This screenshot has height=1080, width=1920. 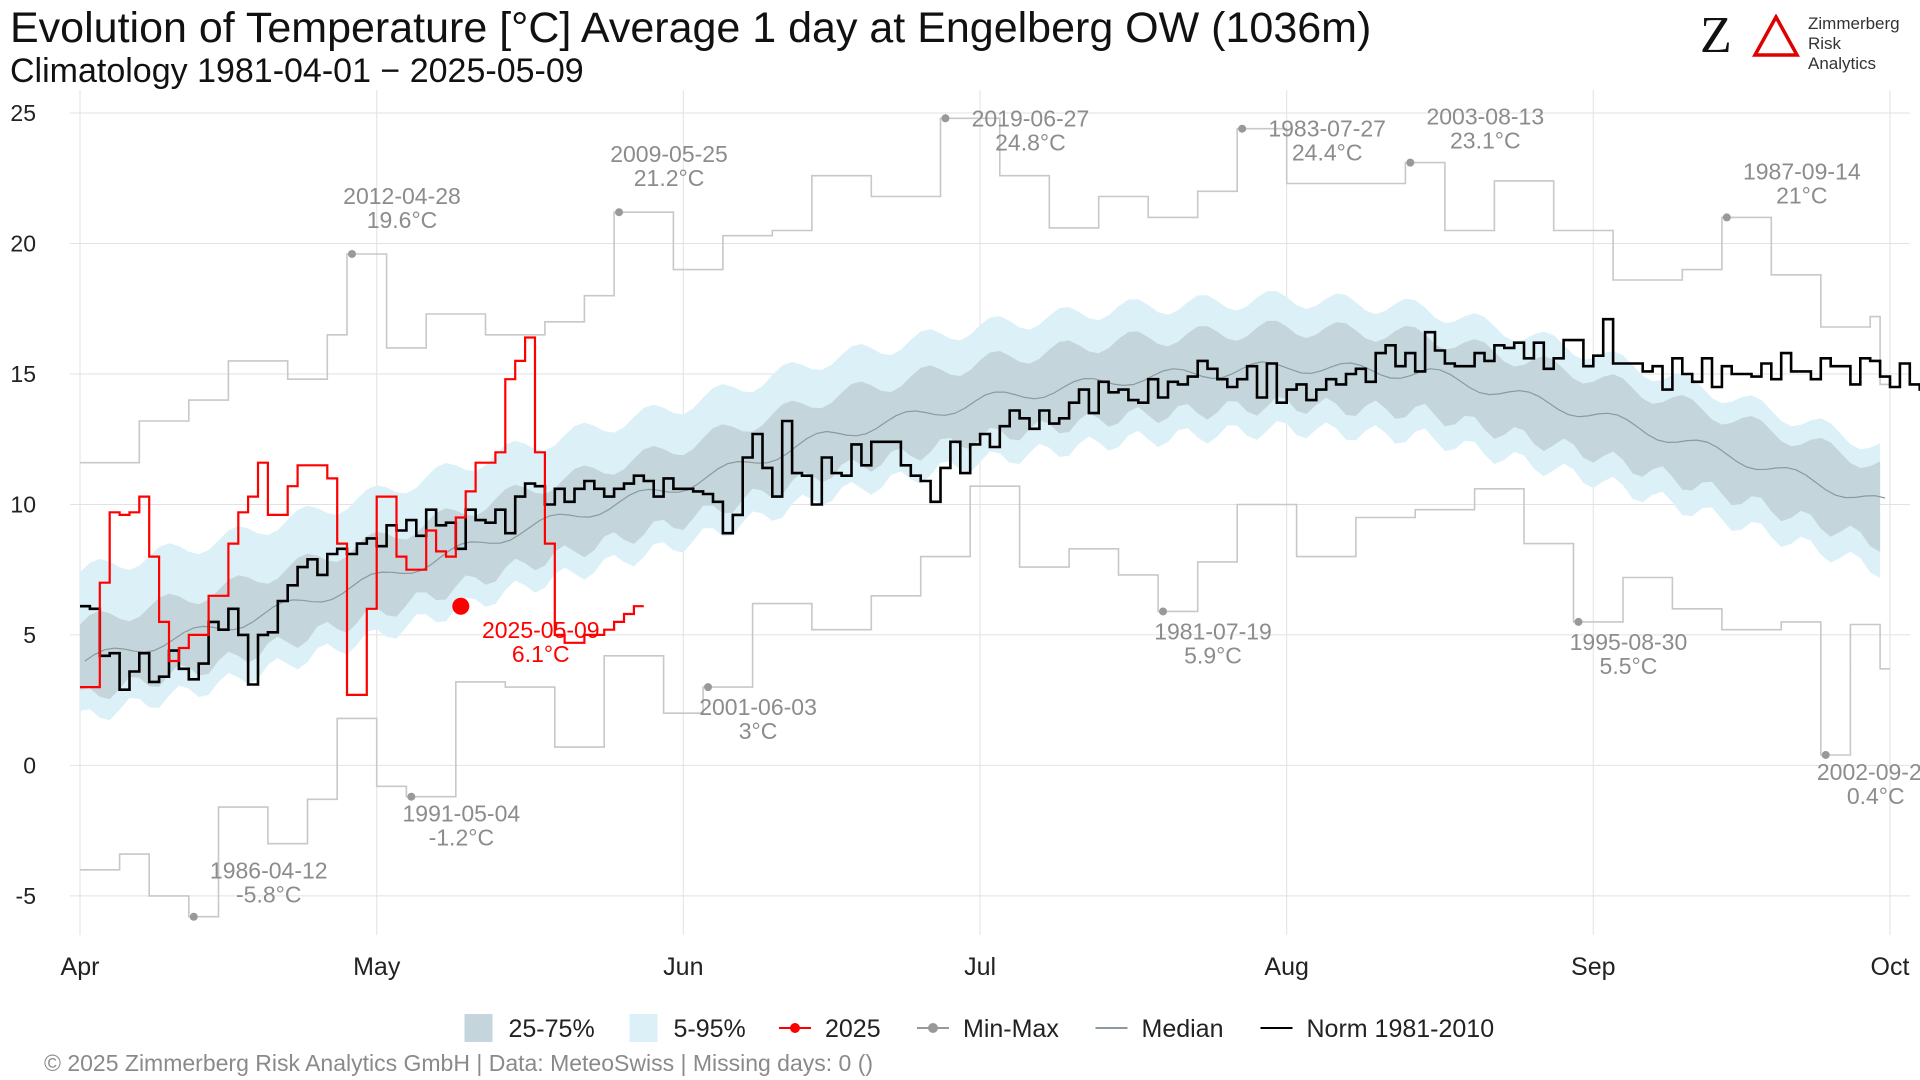 I want to click on record-max-date-label: 1983-07-27, so click(x=1327, y=129).